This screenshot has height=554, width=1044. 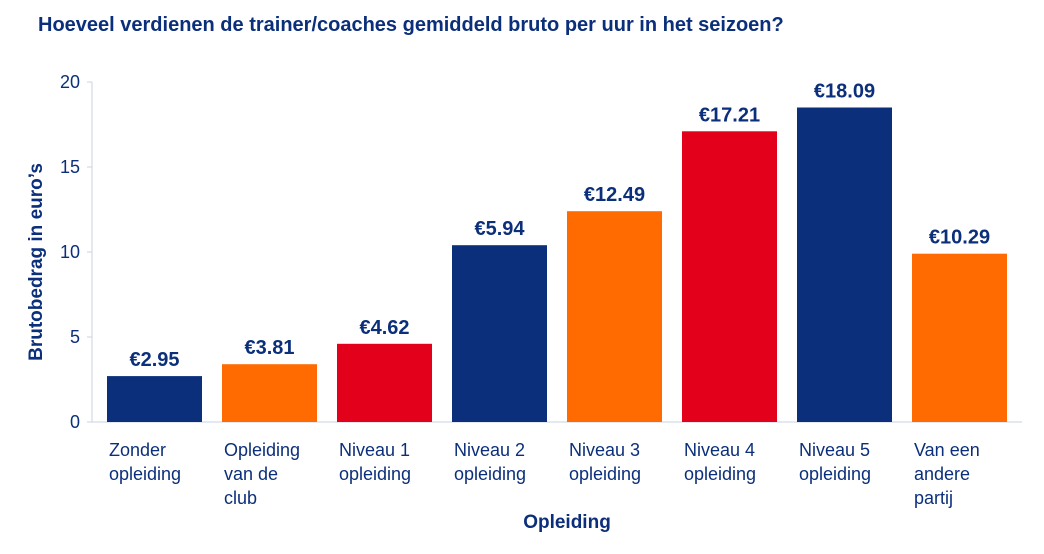 What do you see at coordinates (36, 262) in the screenshot?
I see `y-axis-label: Brutobedrag in euro’s` at bounding box center [36, 262].